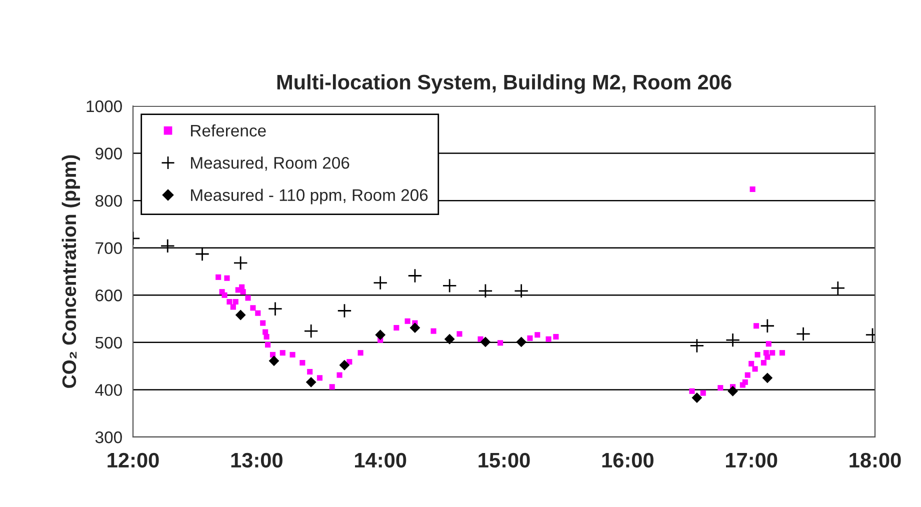  What do you see at coordinates (109, 296) in the screenshot?
I see `y-tick-label: 600` at bounding box center [109, 296].